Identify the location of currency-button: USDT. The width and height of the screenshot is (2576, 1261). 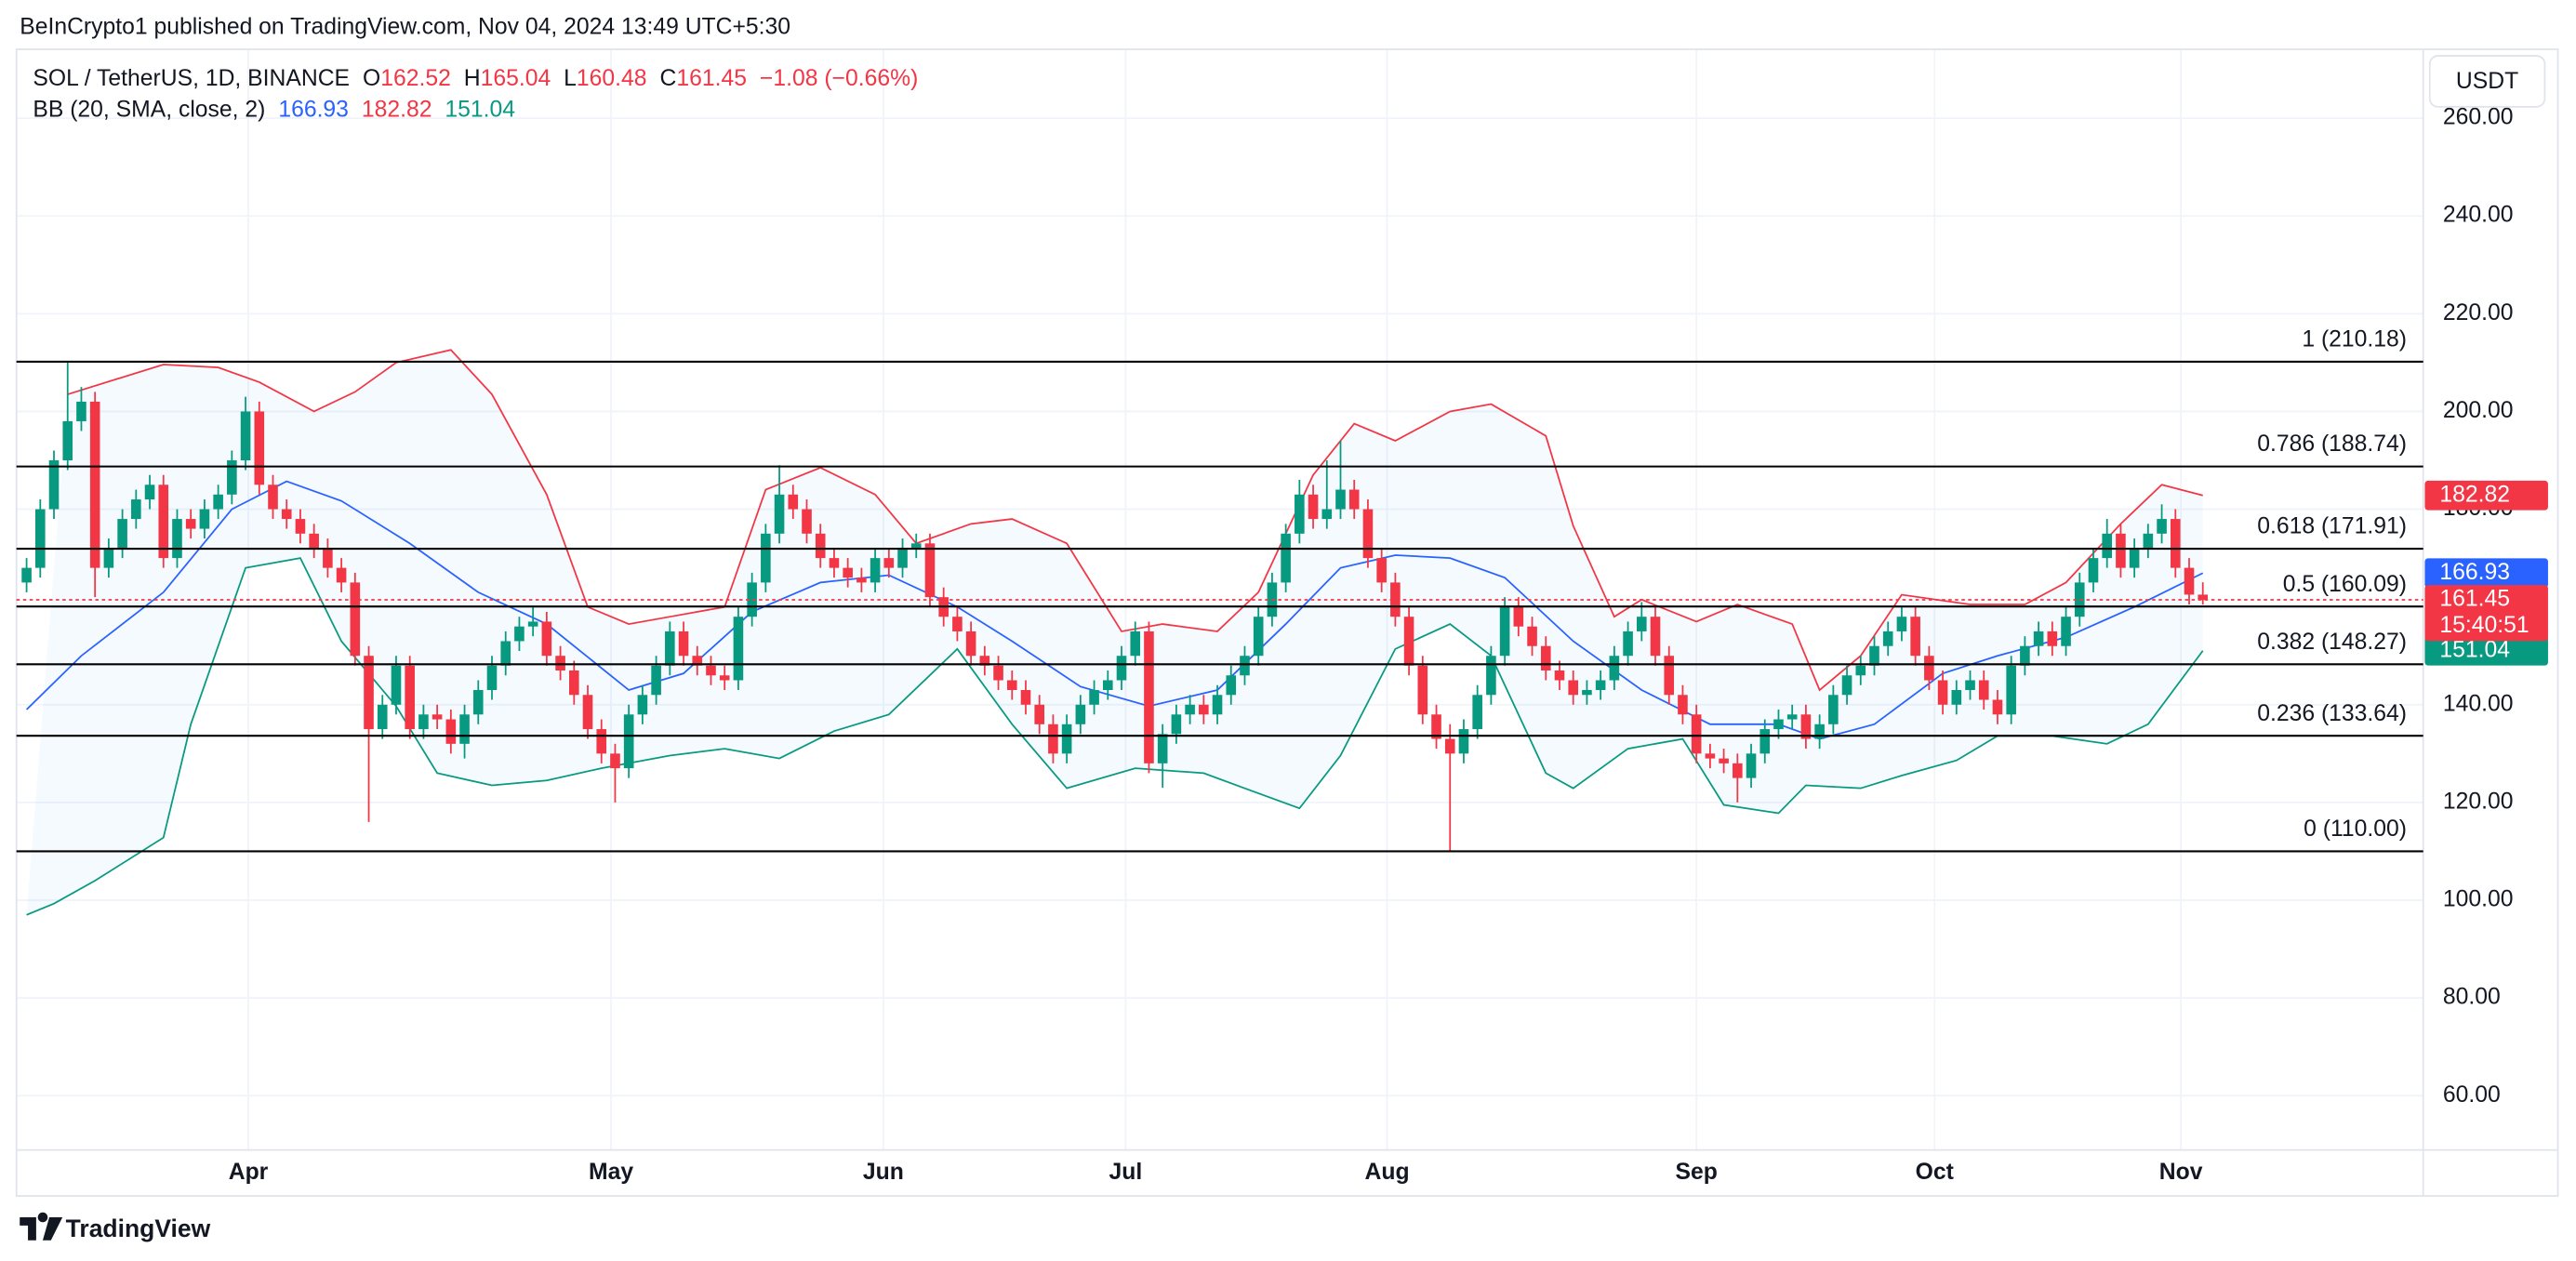
(2487, 81).